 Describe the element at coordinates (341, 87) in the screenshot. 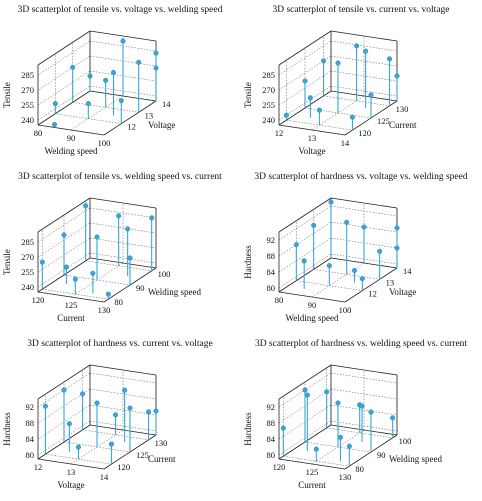

I see `data-points` at that location.